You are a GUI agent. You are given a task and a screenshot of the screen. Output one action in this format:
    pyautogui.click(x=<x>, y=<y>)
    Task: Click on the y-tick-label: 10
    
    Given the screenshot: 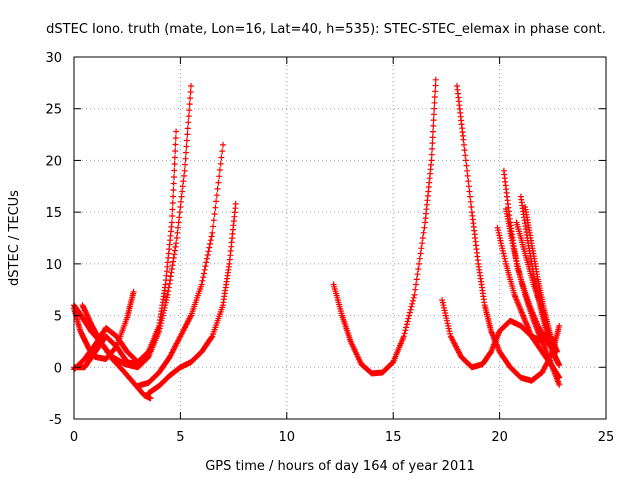 What is the action you would take?
    pyautogui.click(x=53, y=265)
    